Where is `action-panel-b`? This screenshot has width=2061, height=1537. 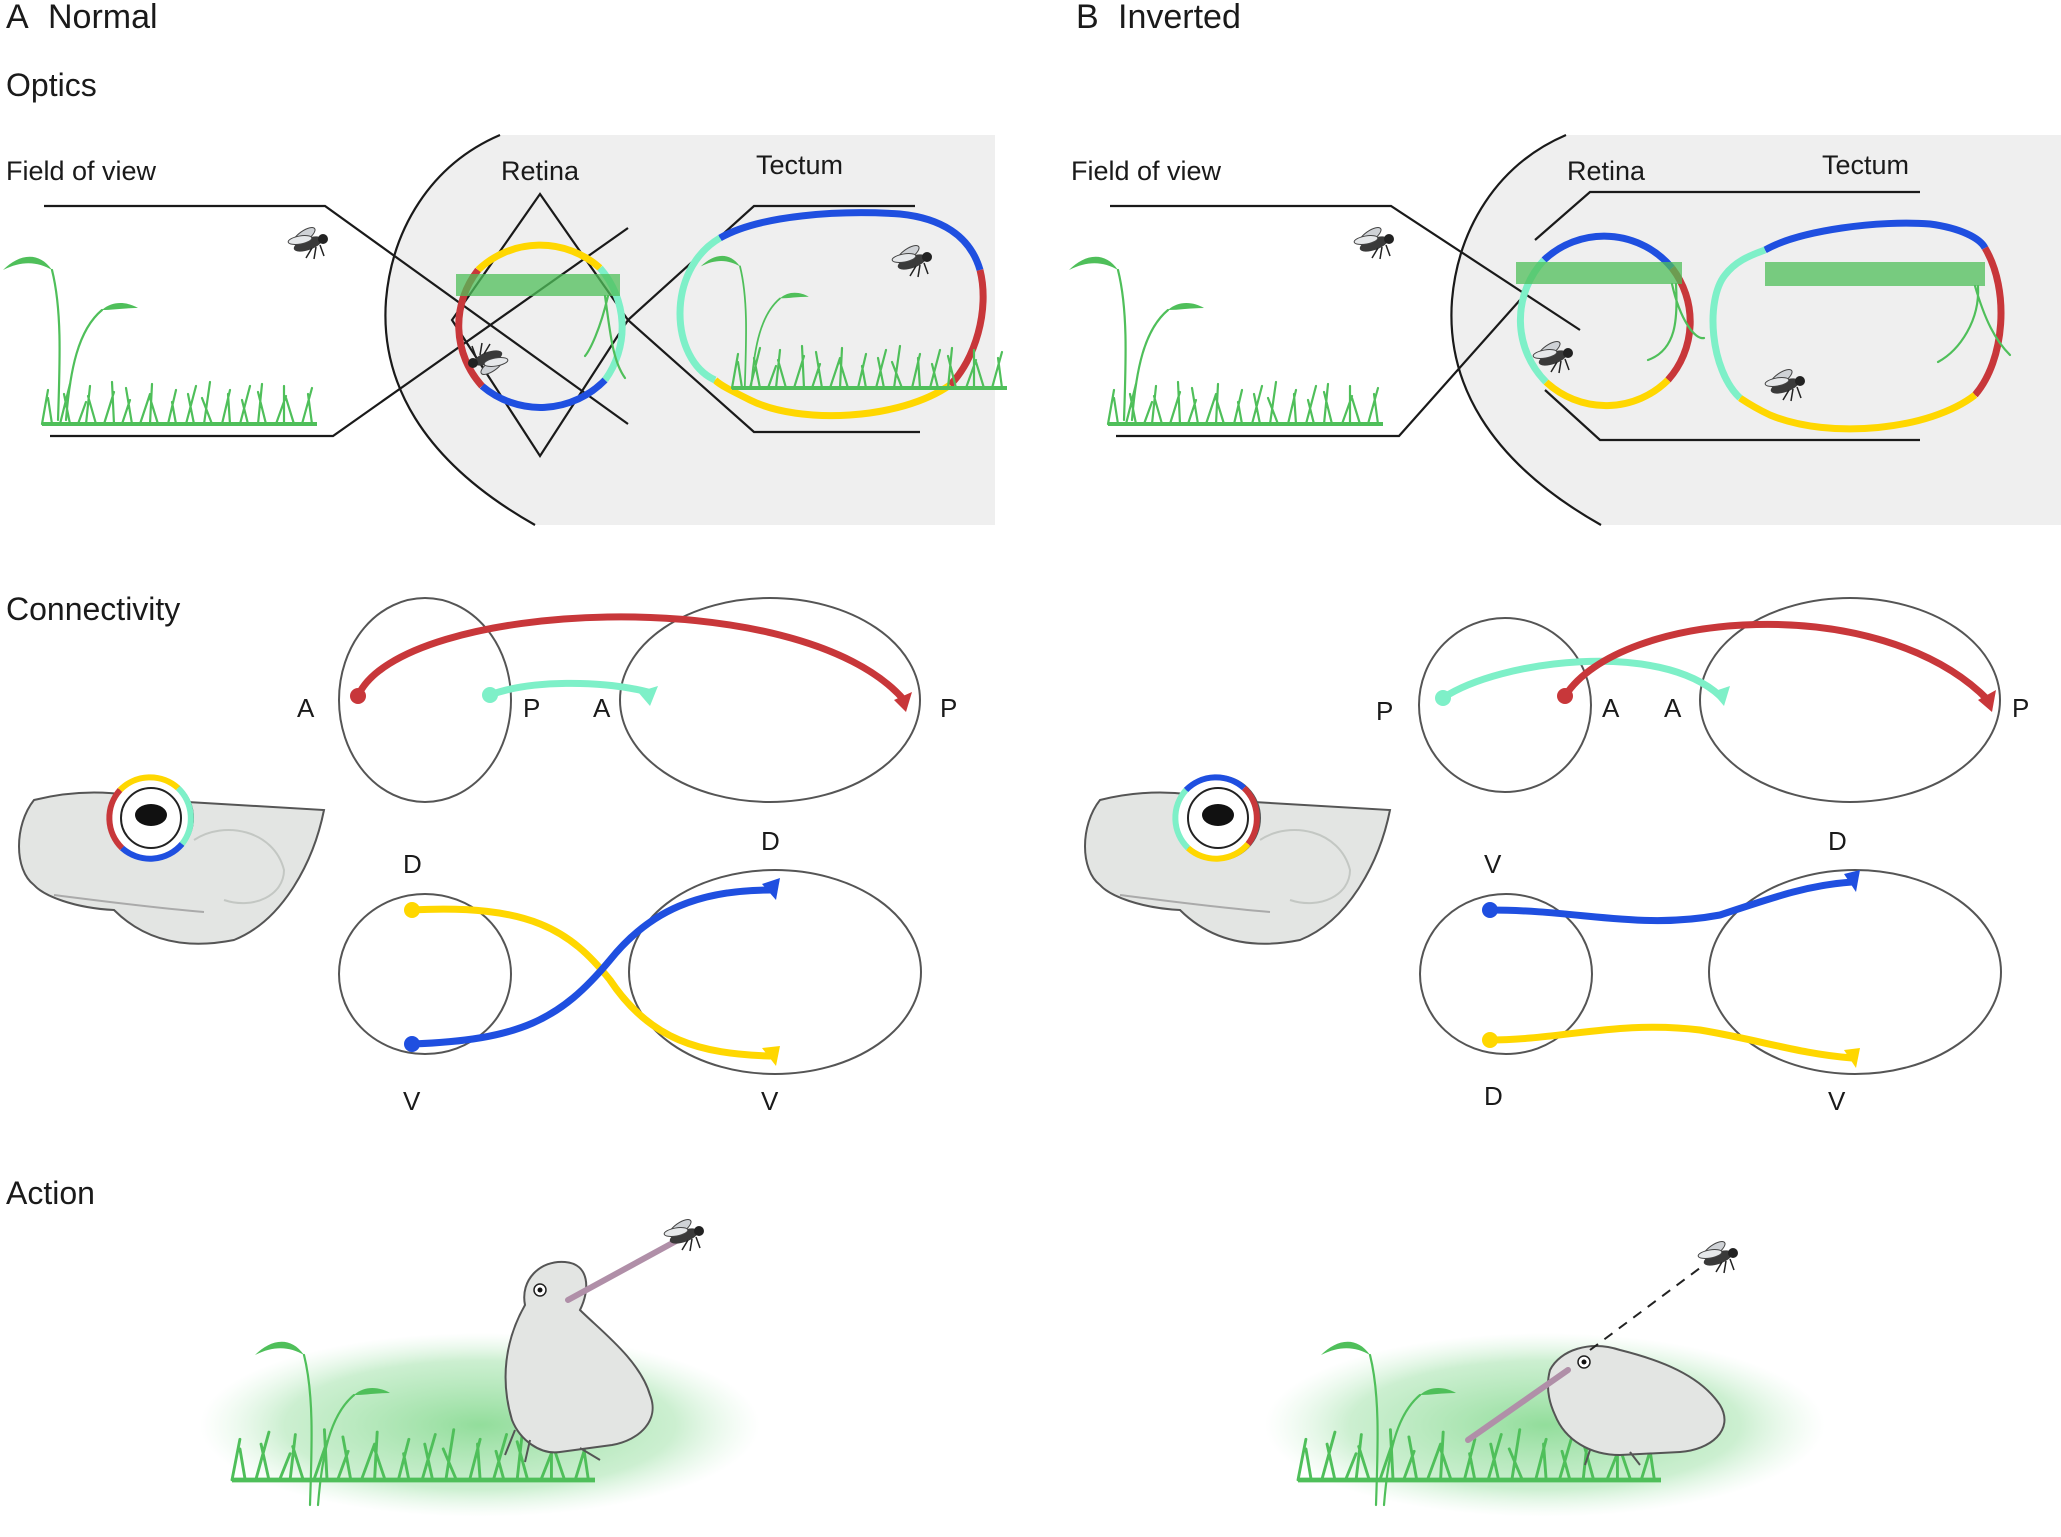 action-panel-b is located at coordinates (1545, 1377).